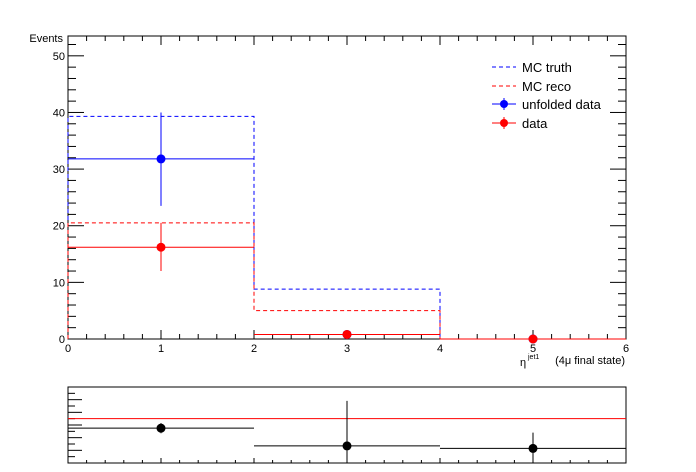 This screenshot has width=696, height=472. Describe the element at coordinates (590, 361) in the screenshot. I see `x-axis-label-suffix: (4μ final state)` at that location.